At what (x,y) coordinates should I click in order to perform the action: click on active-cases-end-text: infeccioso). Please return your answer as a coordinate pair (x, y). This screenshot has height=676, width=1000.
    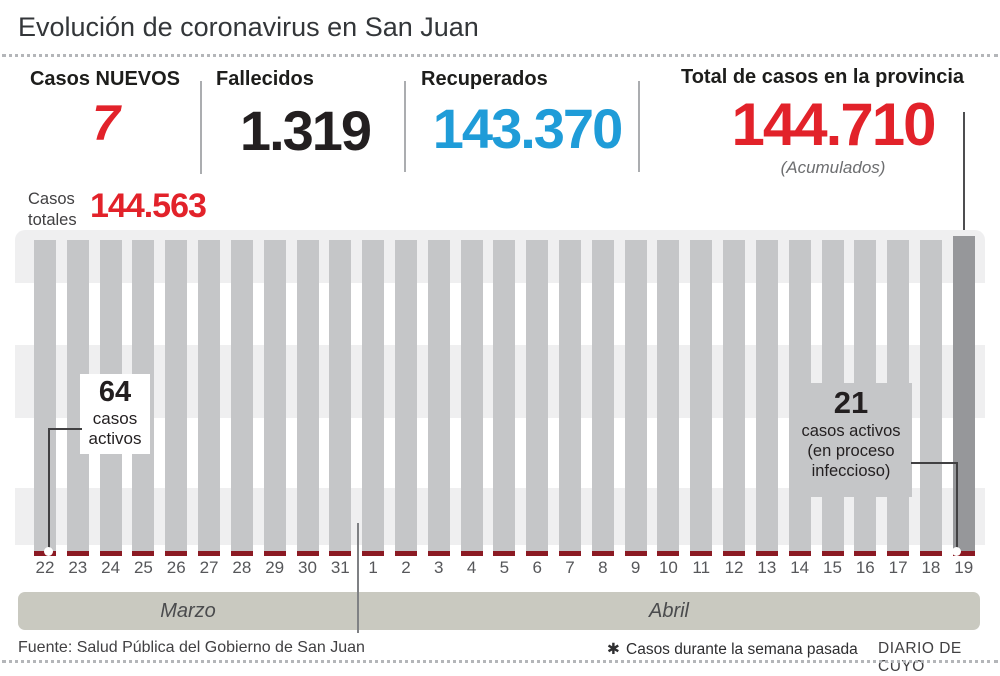
    Looking at the image, I should click on (851, 471).